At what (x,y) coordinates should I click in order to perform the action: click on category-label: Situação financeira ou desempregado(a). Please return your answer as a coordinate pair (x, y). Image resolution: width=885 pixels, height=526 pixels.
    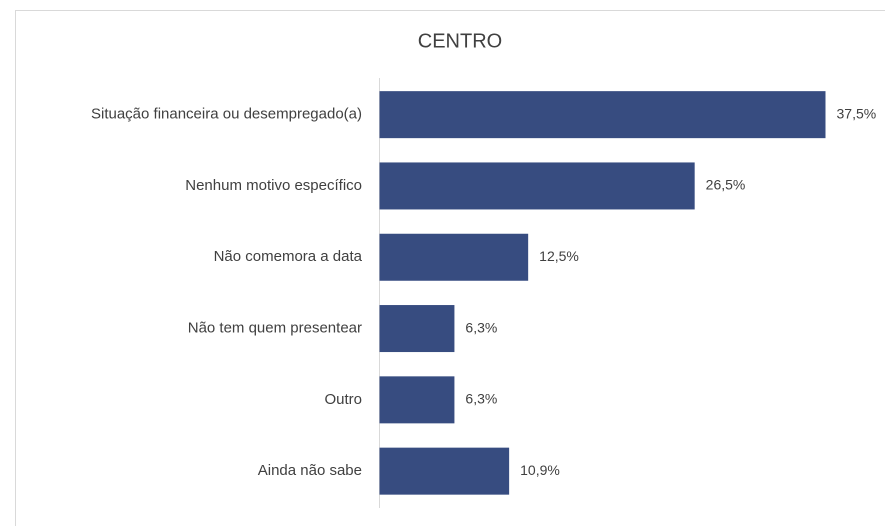
    Looking at the image, I should click on (226, 114).